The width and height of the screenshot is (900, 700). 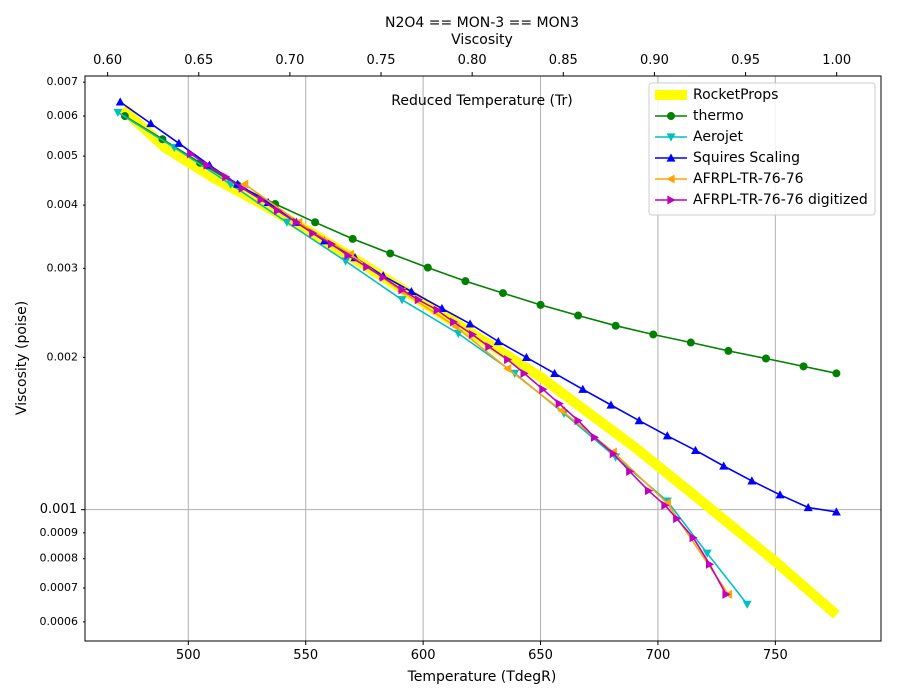 What do you see at coordinates (63, 155) in the screenshot?
I see `y-minor-tick-label: 0.005` at bounding box center [63, 155].